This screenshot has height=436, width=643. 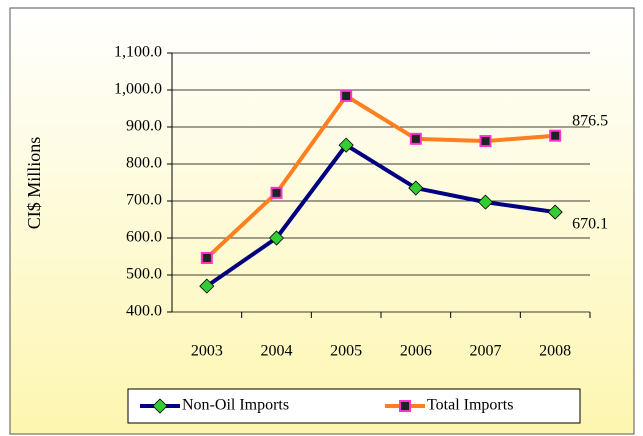 I want to click on x-tick-label: 2008, so click(x=555, y=351).